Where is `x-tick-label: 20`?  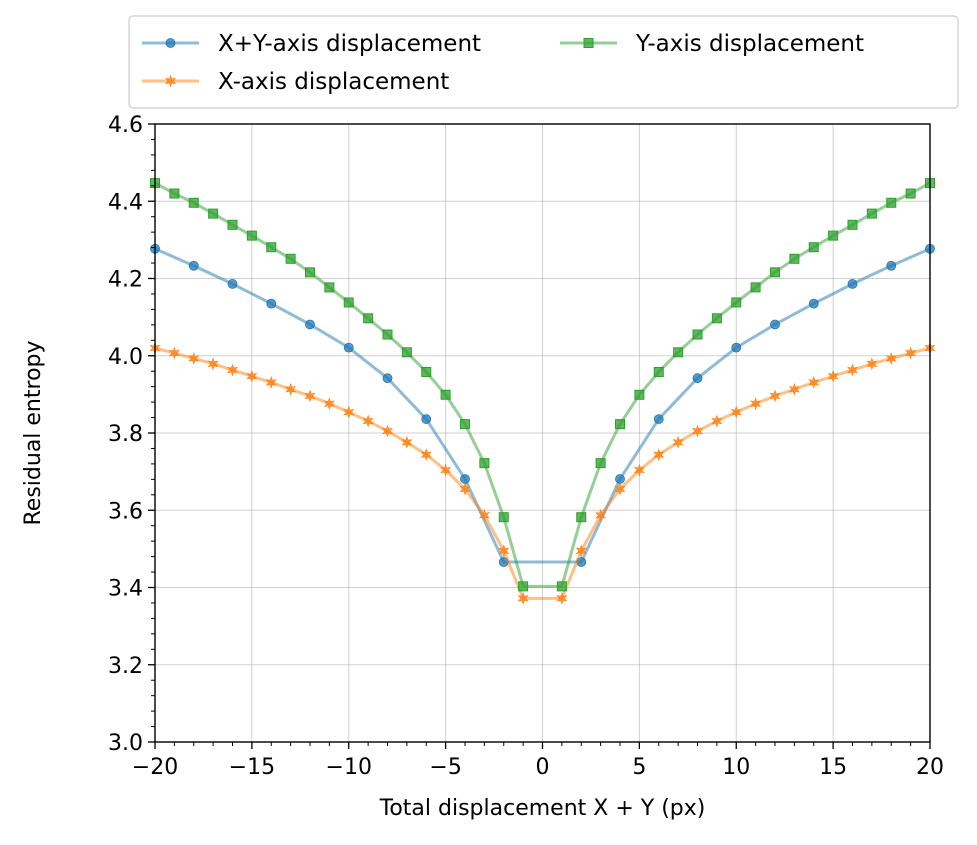
x-tick-label: 20 is located at coordinates (930, 767).